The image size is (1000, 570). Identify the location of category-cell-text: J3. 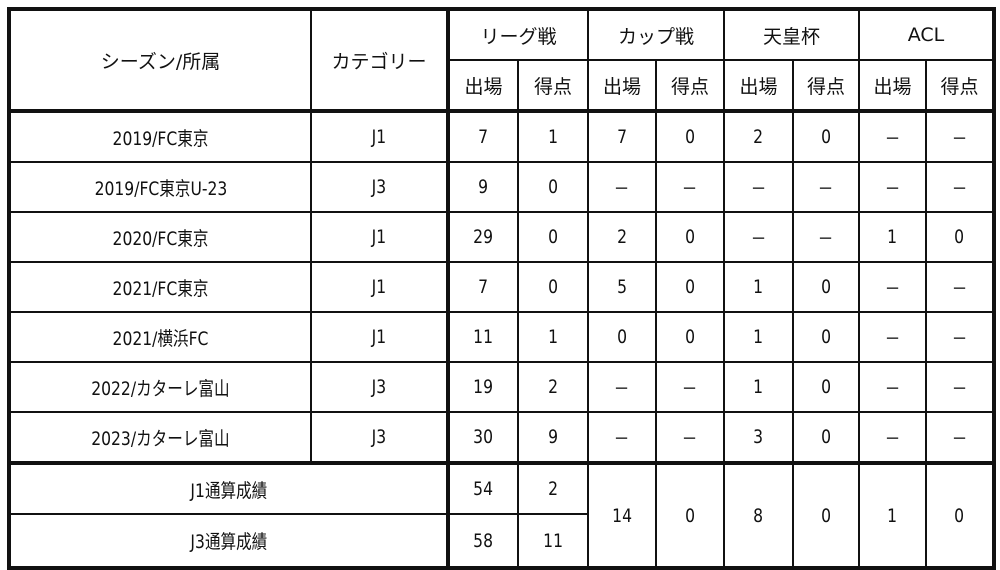
(379, 437).